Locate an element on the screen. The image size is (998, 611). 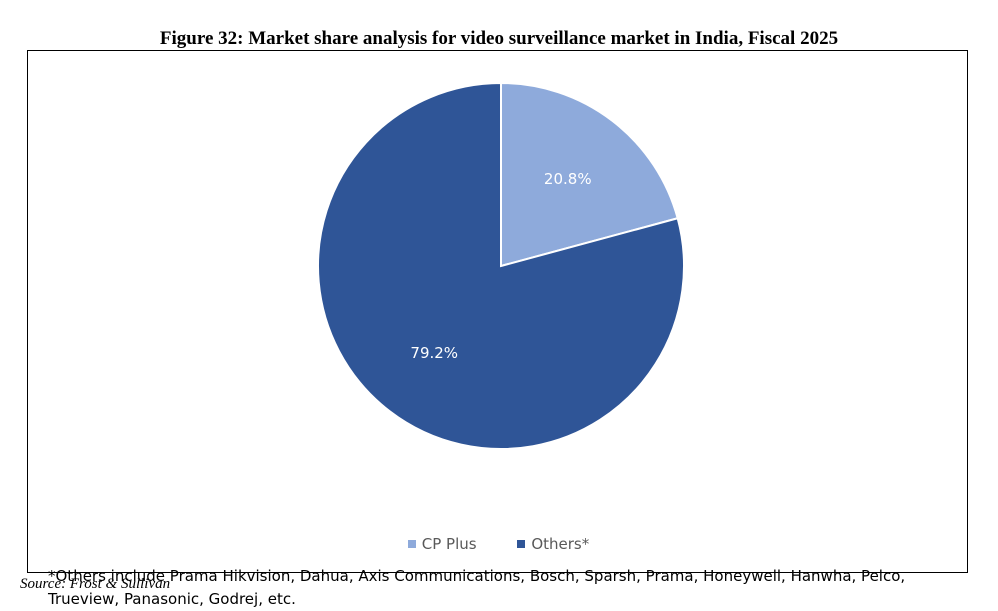
legend-label-cp-plus: CP Plus is located at coordinates (449, 544).